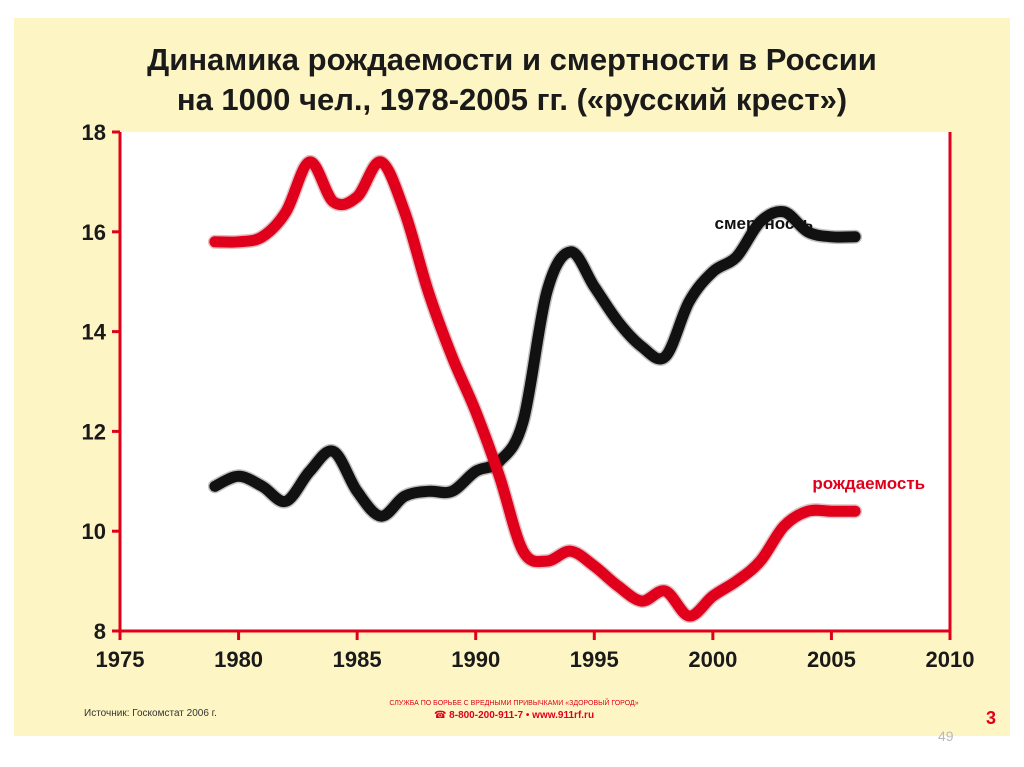 This screenshot has width=1024, height=767. What do you see at coordinates (120, 659) in the screenshot?
I see `x-tick-label: 1975` at bounding box center [120, 659].